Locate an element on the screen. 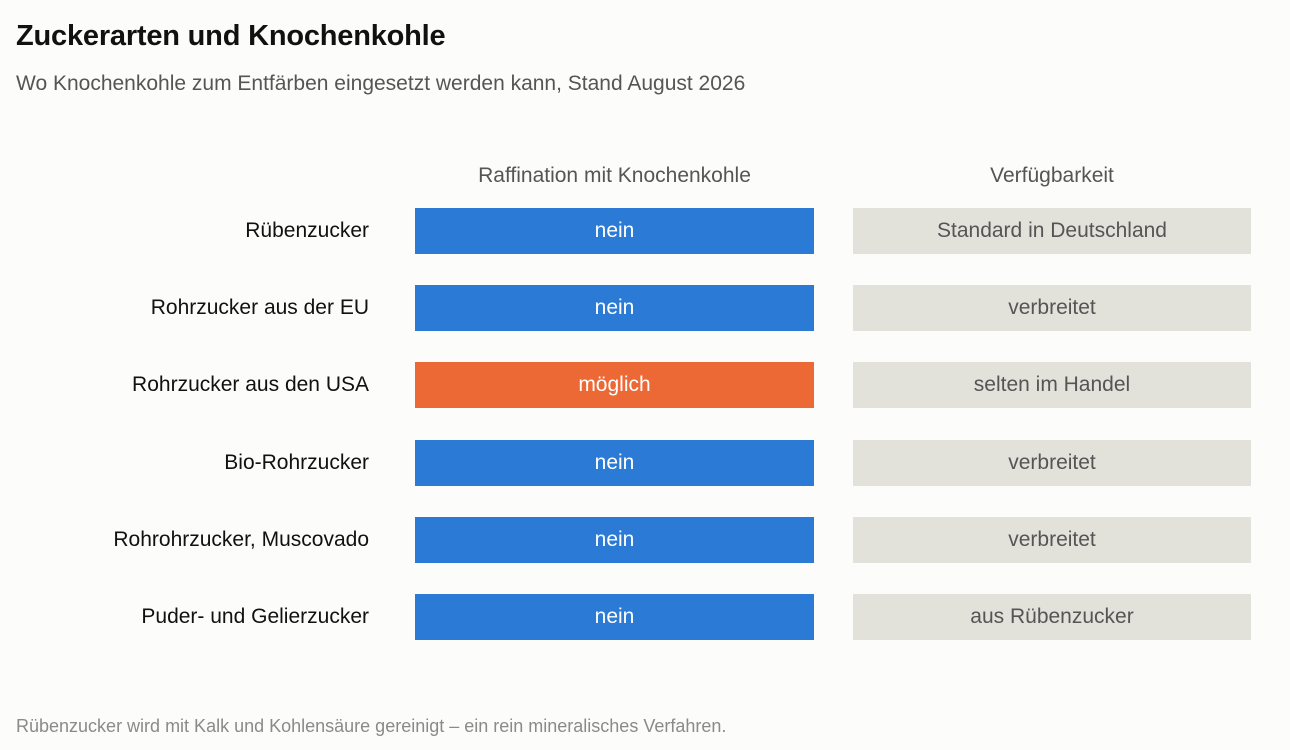 The image size is (1290, 750). row-label: Rohrohrzucker, Muscovado is located at coordinates (241, 539).